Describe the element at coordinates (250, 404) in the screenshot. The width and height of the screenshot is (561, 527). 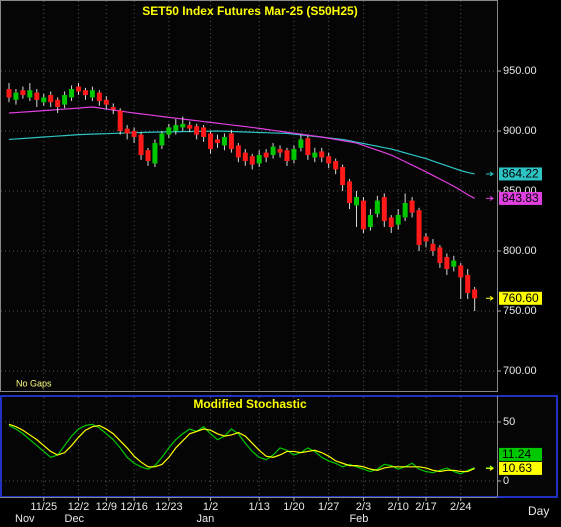
I see `panel-title: Modified Stochastic` at that location.